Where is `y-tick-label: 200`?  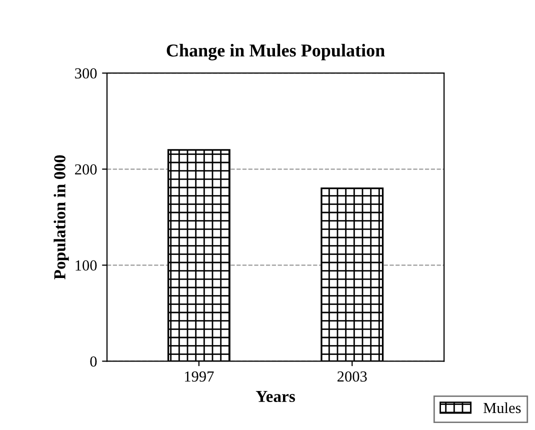 y-tick-label: 200 is located at coordinates (86, 169).